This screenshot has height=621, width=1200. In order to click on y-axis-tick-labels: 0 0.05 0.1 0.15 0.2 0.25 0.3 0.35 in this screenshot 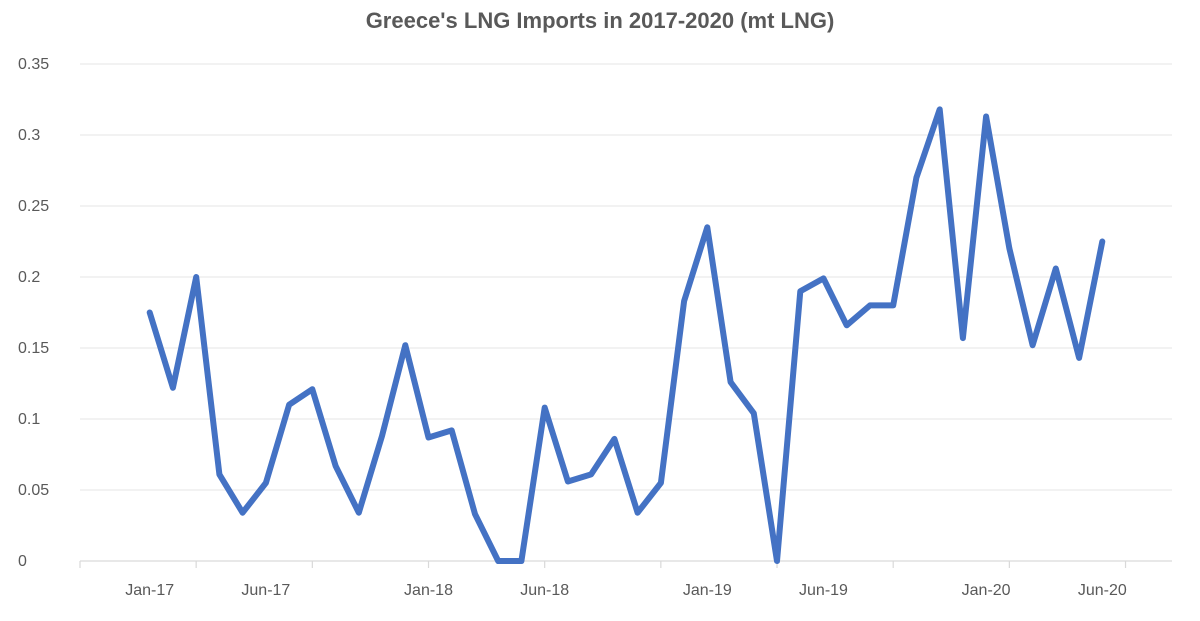, I will do `click(33, 313)`.